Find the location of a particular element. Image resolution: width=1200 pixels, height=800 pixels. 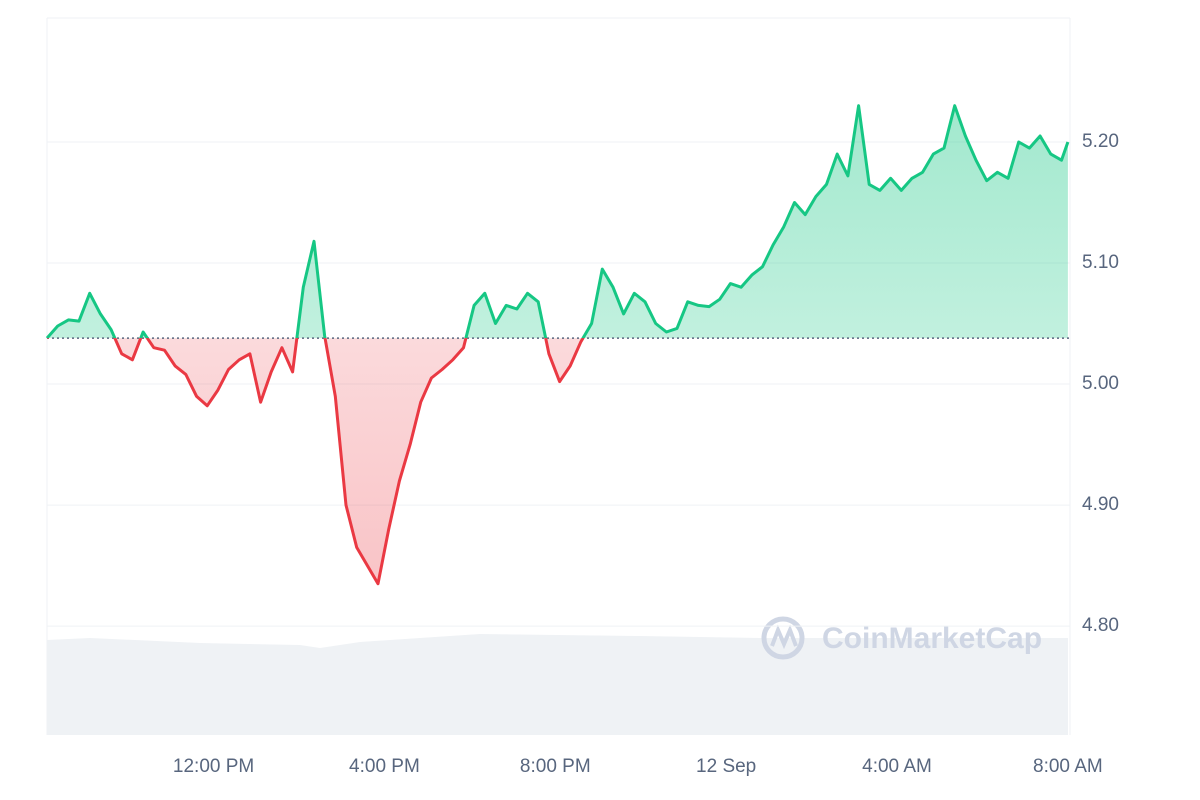

y-tick-label: 4.90 is located at coordinates (1100, 504).